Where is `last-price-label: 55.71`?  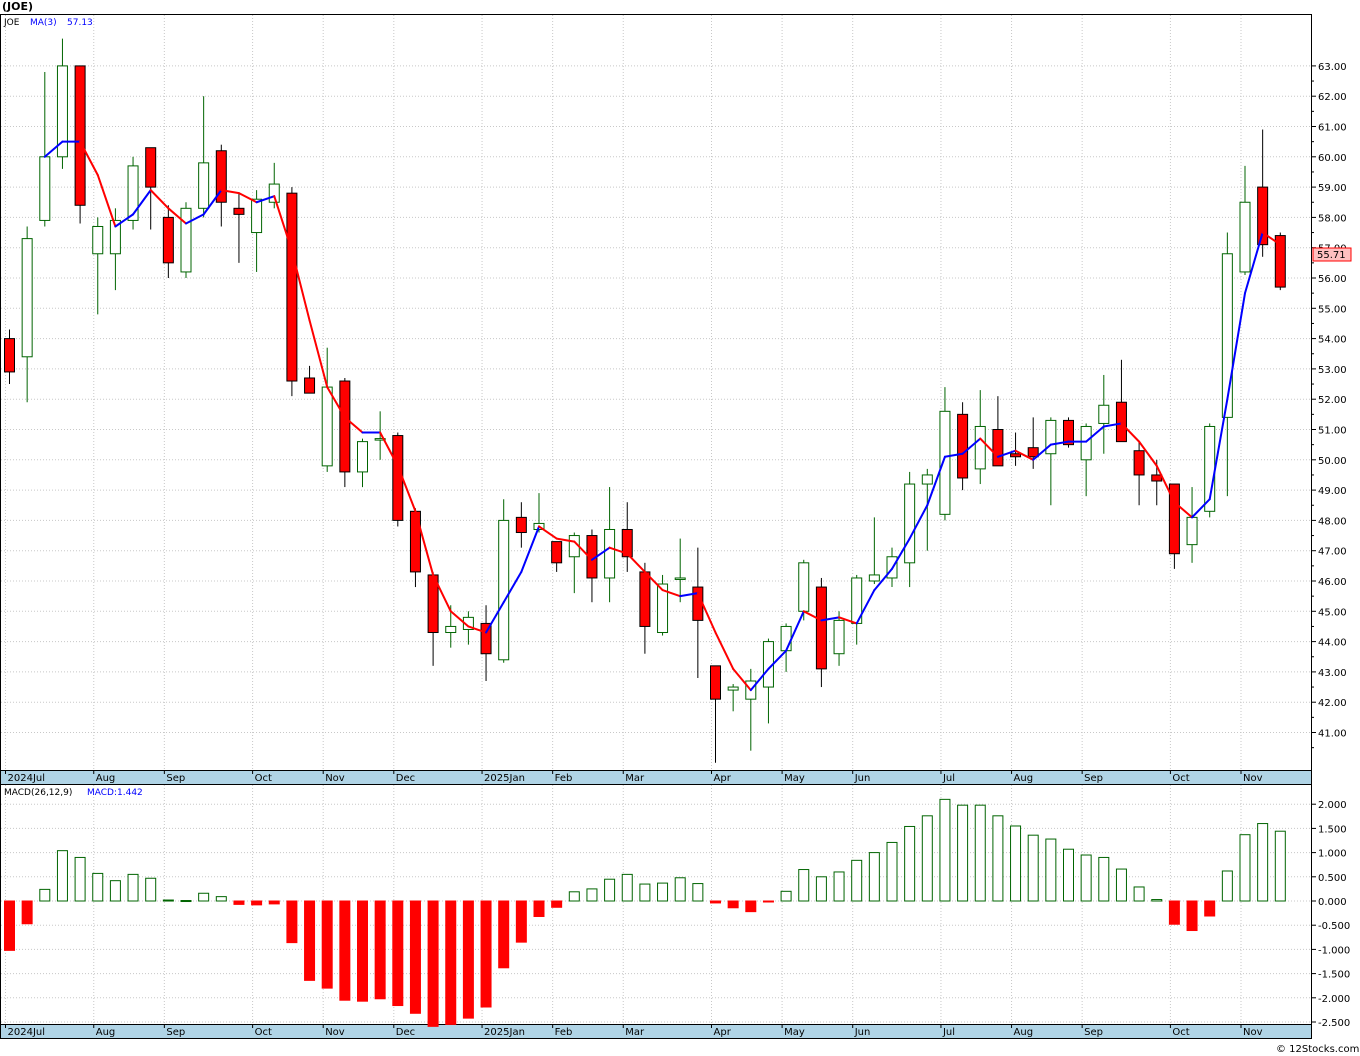 last-price-label: 55.71 is located at coordinates (1331, 255).